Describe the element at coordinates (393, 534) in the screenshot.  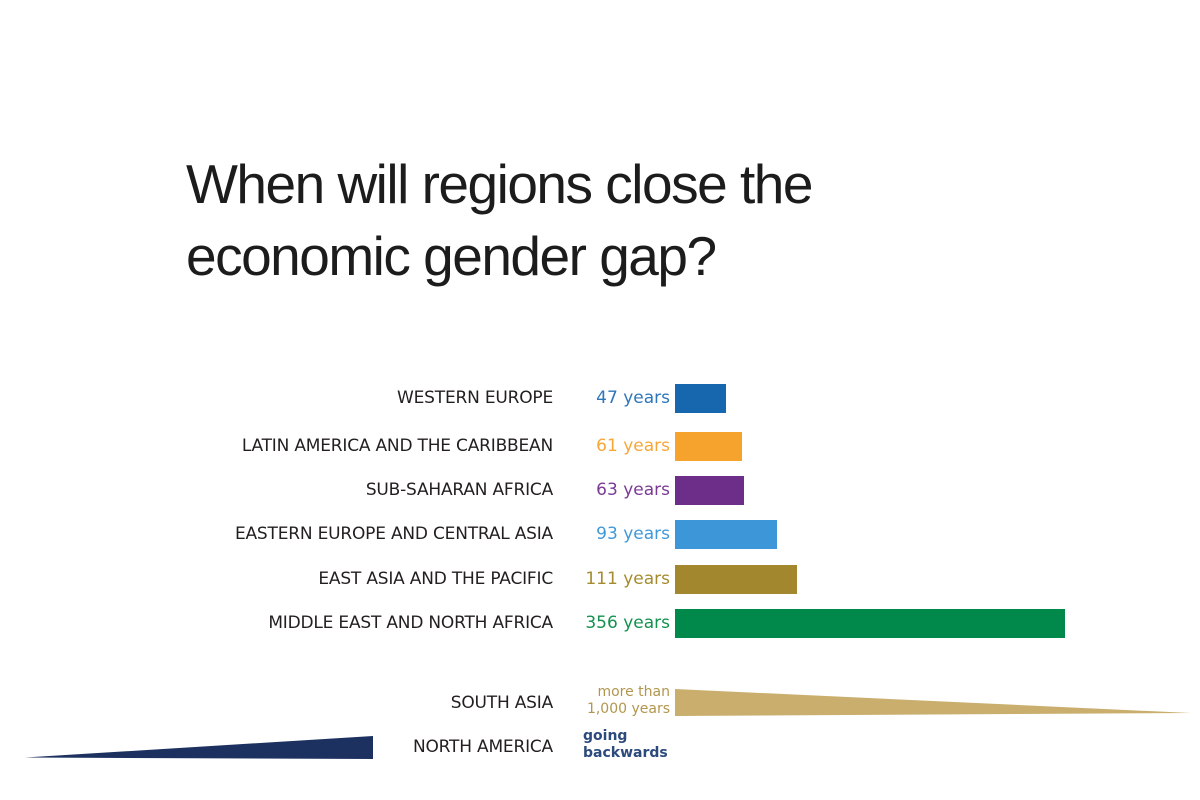
I see `region-label: EASTERN EUROPE AND CENTRAL ASIA` at that location.